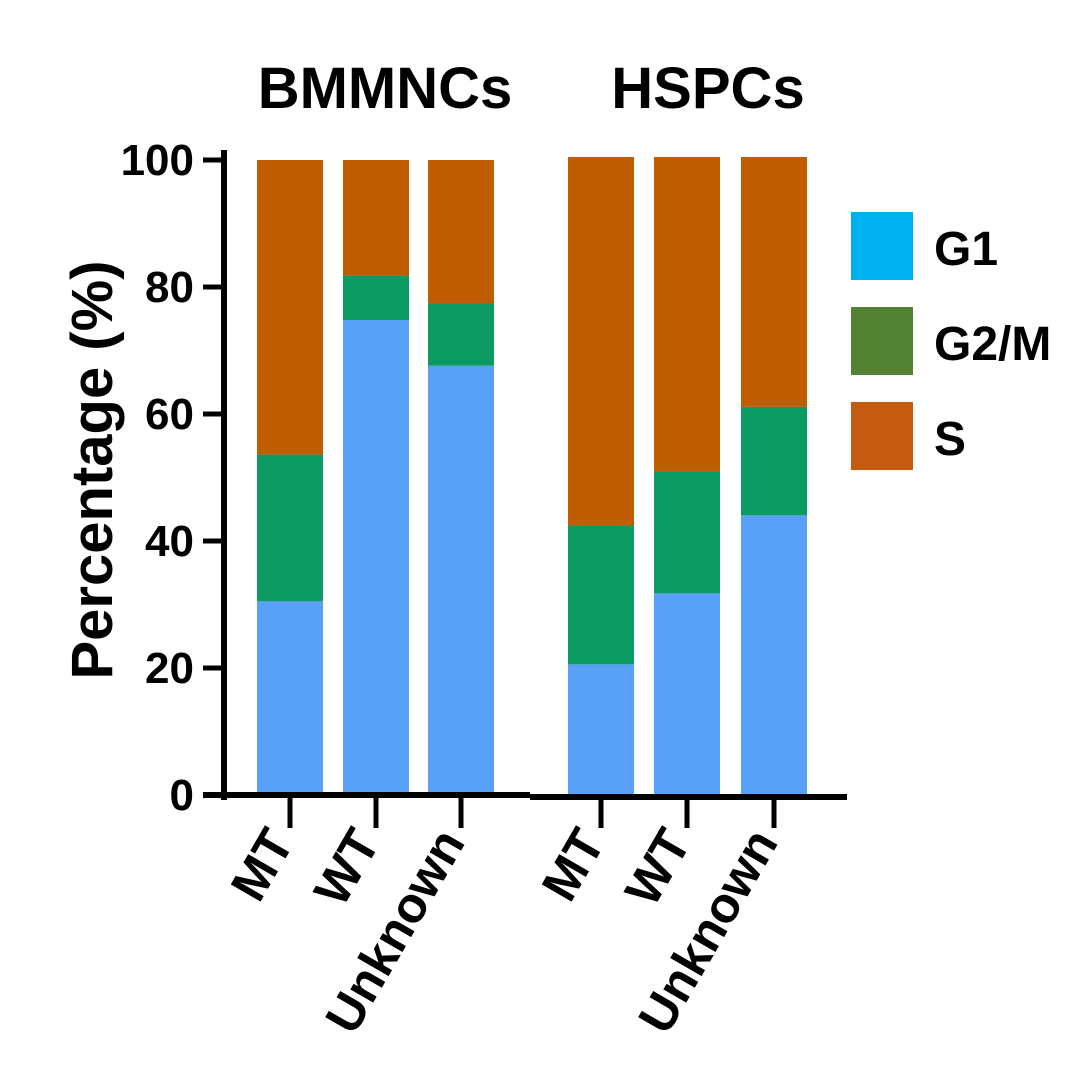  Describe the element at coordinates (657, 867) in the screenshot. I see `x-tick-label-hspcs-wt: WT` at that location.